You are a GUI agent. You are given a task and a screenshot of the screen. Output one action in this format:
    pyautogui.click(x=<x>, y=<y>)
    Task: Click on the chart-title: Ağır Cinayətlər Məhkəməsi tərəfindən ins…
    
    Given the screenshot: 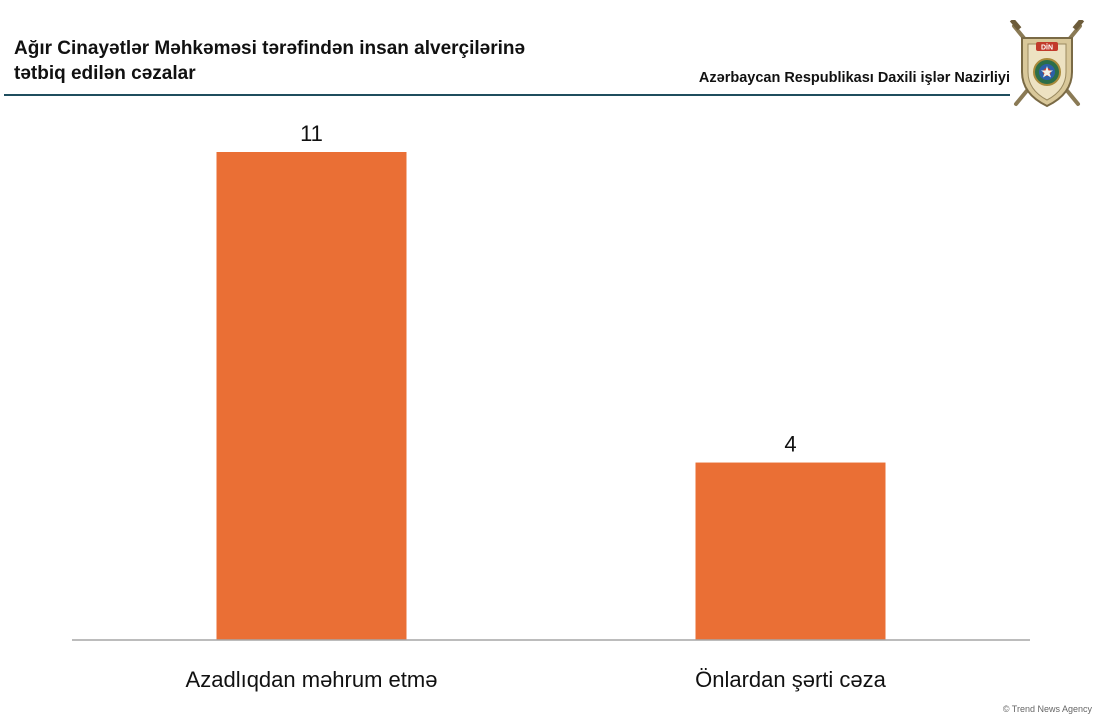 What is the action you would take?
    pyautogui.click(x=324, y=61)
    